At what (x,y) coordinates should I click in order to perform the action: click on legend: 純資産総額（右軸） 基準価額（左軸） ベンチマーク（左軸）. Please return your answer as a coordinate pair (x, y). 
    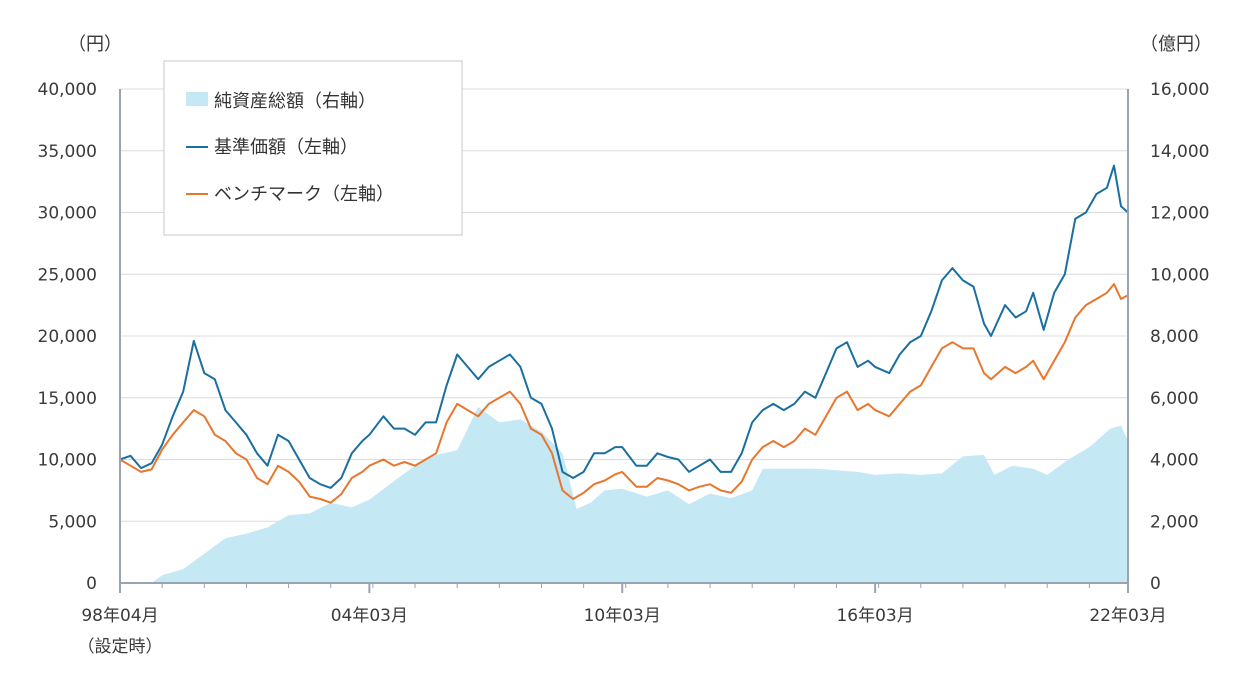
    Looking at the image, I should click on (313, 148).